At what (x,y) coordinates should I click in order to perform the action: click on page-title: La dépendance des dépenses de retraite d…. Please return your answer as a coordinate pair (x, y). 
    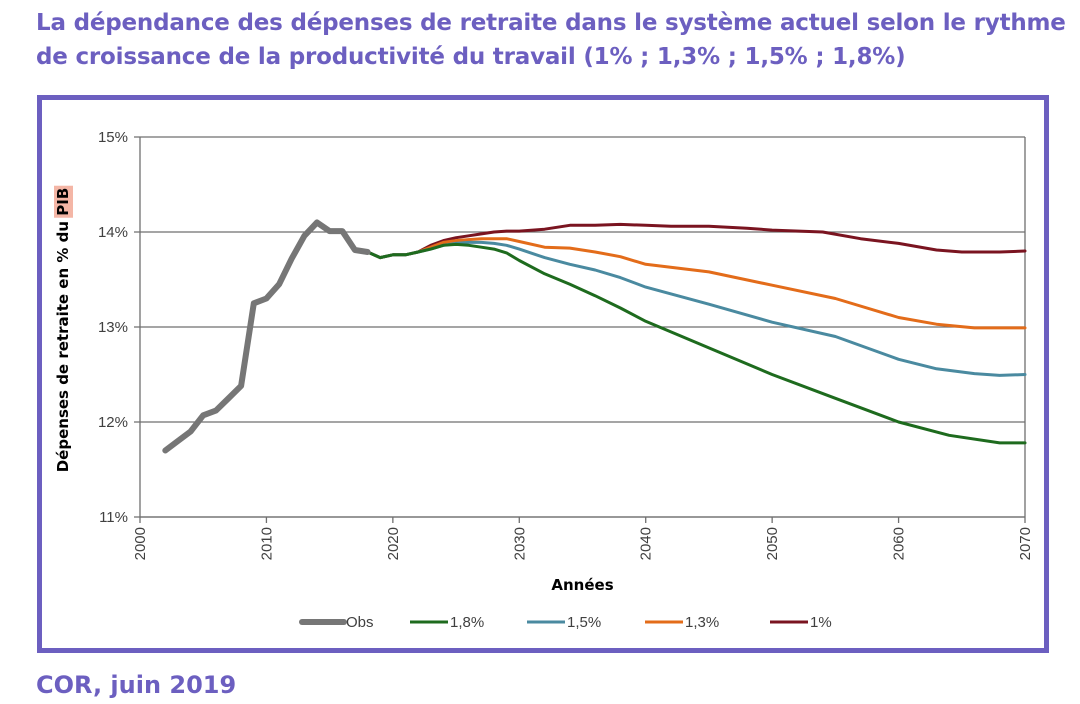
    Looking at the image, I should click on (551, 40).